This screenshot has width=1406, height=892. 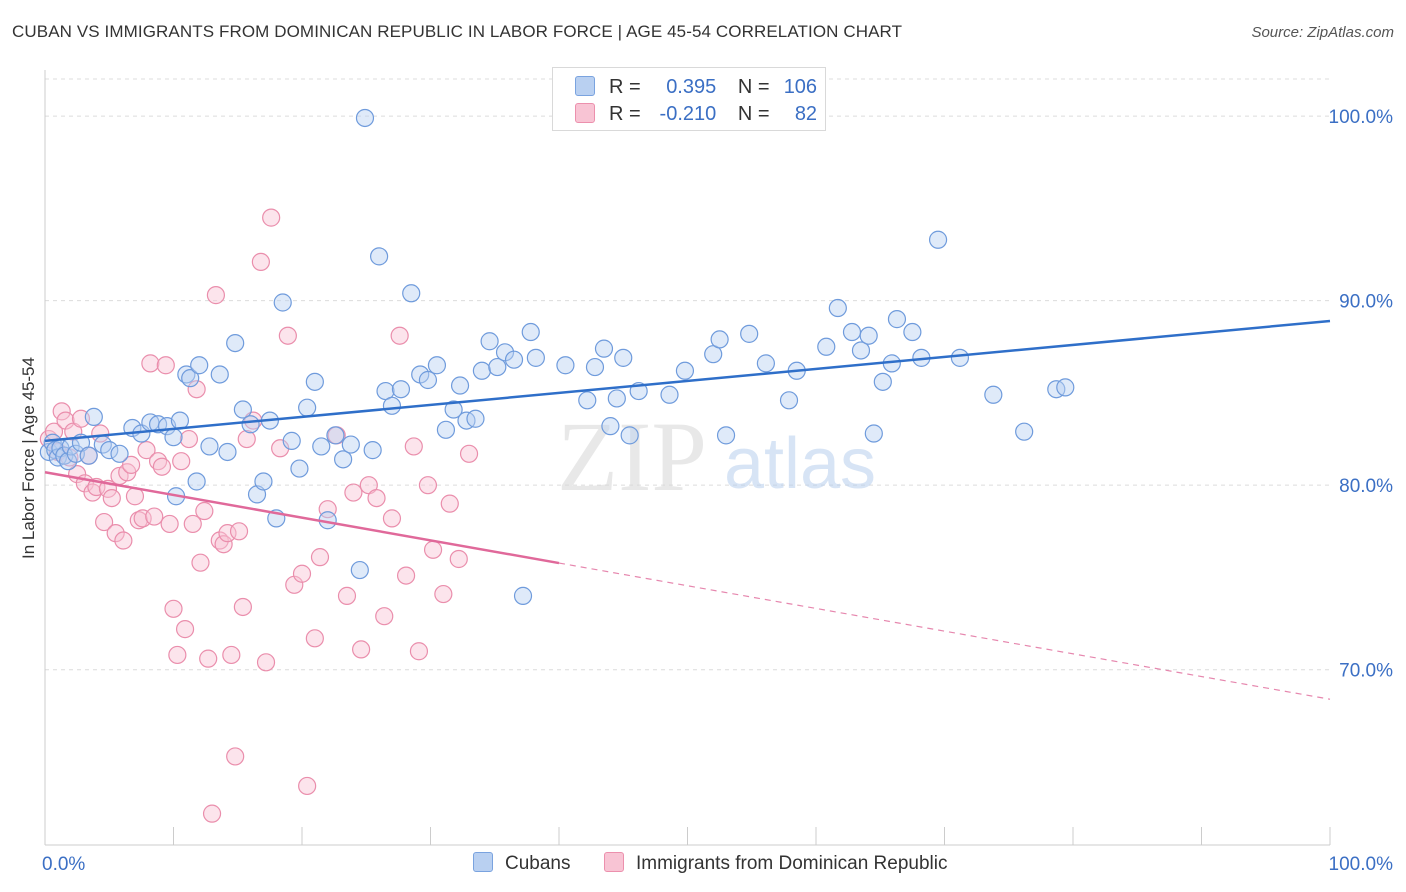 I want to click on x-tick-label: 100.0%, so click(x=1361, y=864).